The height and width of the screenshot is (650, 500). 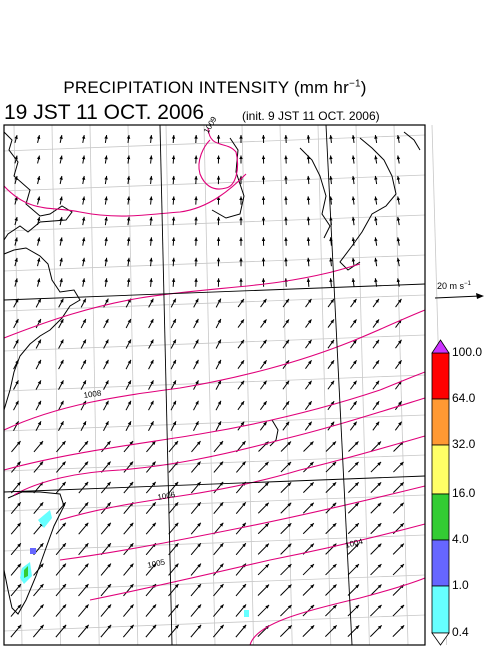 What do you see at coordinates (440, 517) in the screenshot?
I see `colorbar-segment` at bounding box center [440, 517].